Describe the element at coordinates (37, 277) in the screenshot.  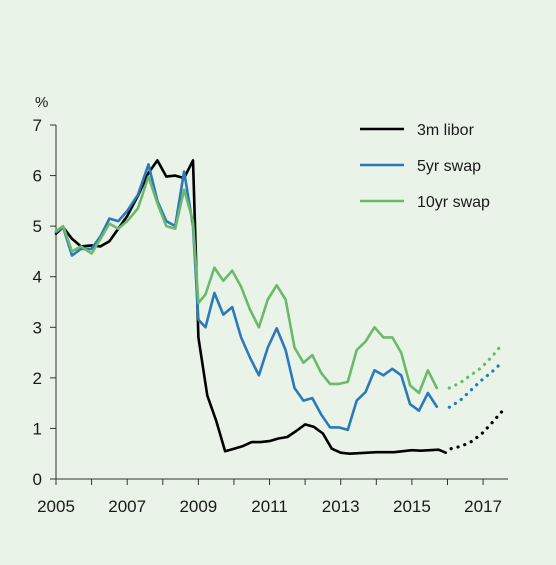
I see `y-tick-label: 4` at that location.